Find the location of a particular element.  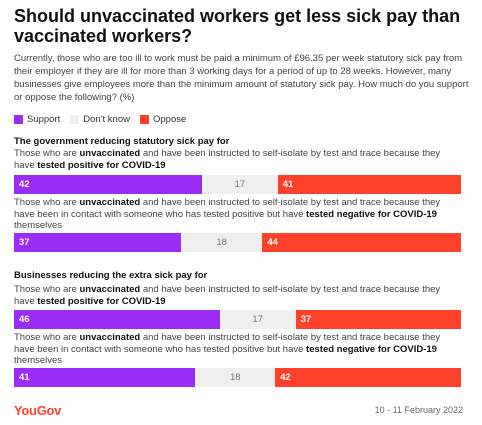

legend: Support Don't know Oppose is located at coordinates (105, 119).